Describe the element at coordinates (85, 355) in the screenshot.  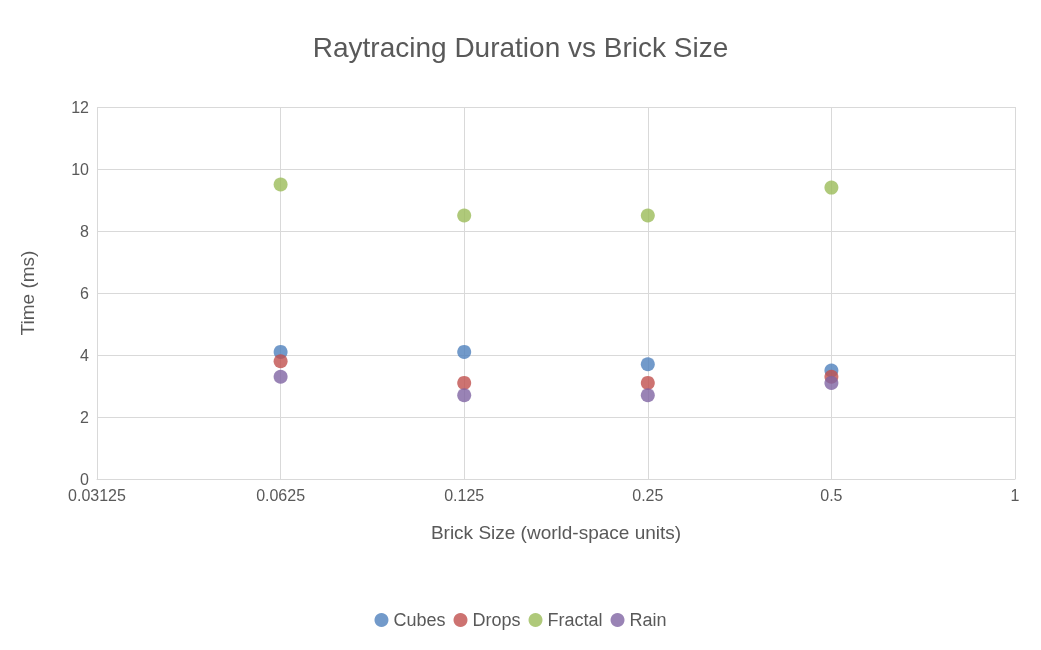
I see `y-tick-label: 4` at that location.